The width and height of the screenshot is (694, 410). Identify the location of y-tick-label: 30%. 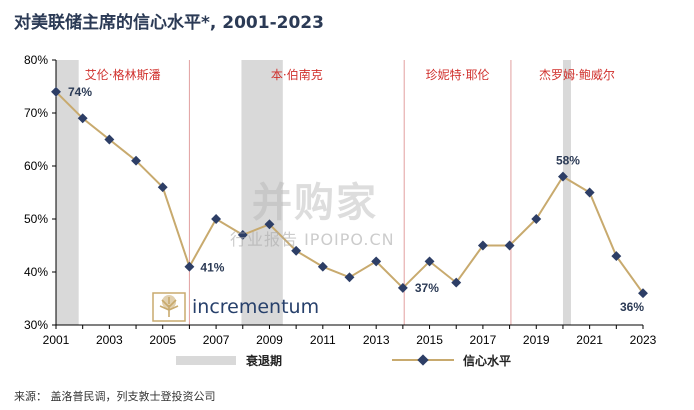
(36, 325).